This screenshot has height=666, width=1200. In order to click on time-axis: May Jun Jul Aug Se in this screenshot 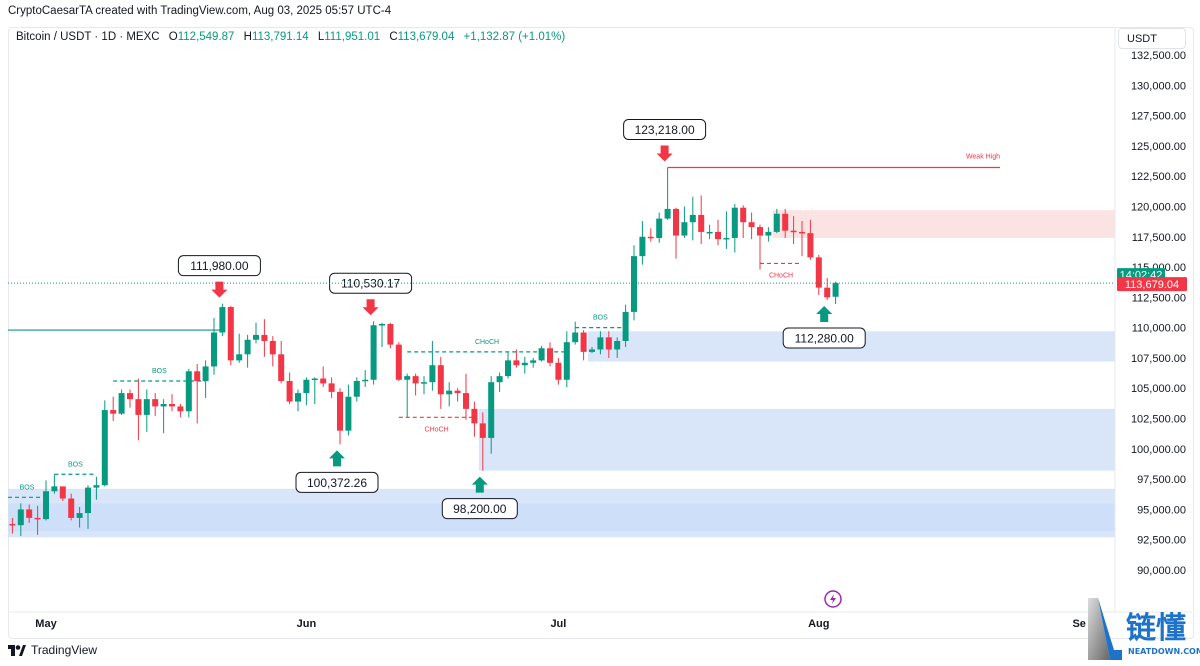, I will do `click(560, 624)`.